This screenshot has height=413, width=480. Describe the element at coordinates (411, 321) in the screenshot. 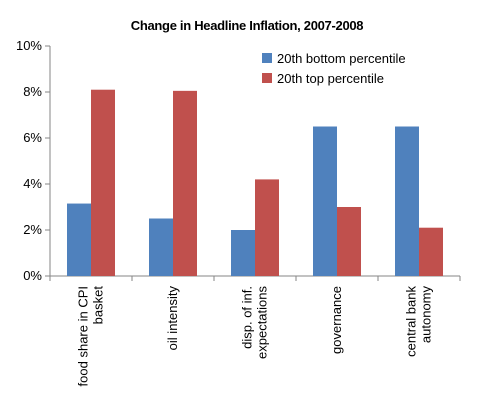

I see `category-label: central bank` at that location.